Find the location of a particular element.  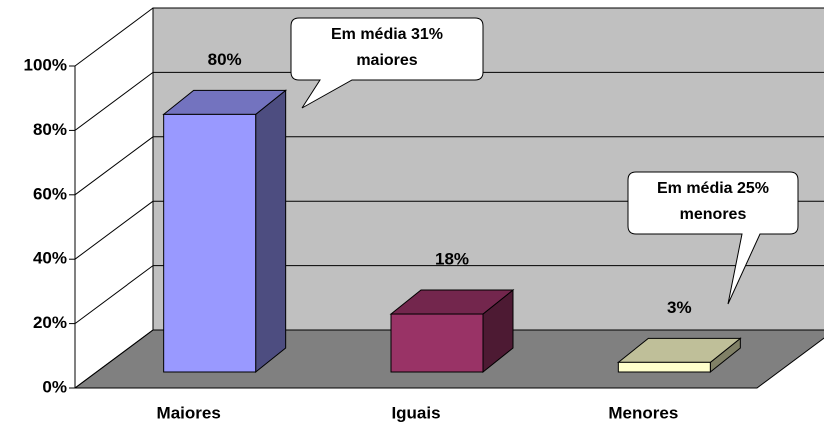

annotation: Em média 31% is located at coordinates (387, 34).